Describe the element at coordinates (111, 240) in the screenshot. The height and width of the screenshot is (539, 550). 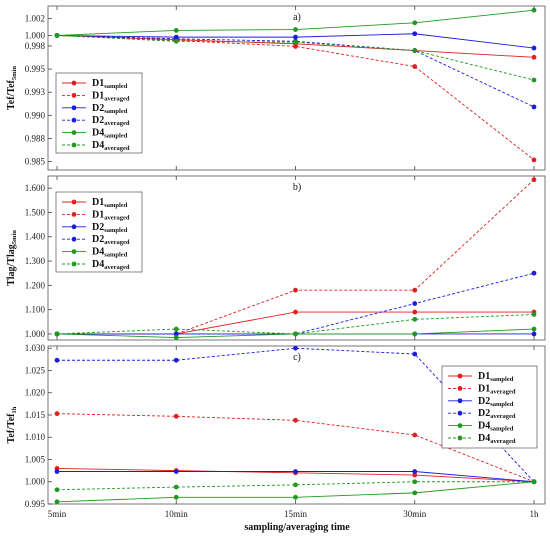
I see `legend-label-D2averaged: D2averaged` at that location.